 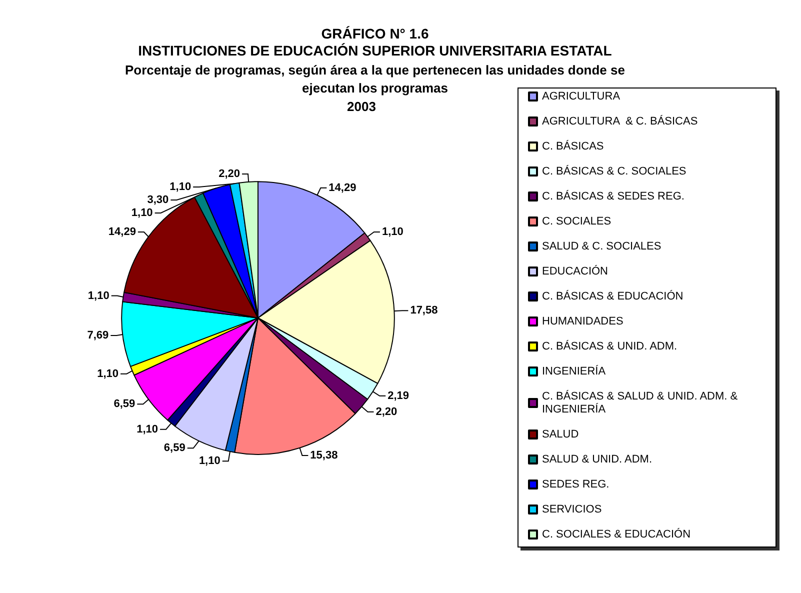 I want to click on legend-label: EDUCACIÓN, so click(x=575, y=271).